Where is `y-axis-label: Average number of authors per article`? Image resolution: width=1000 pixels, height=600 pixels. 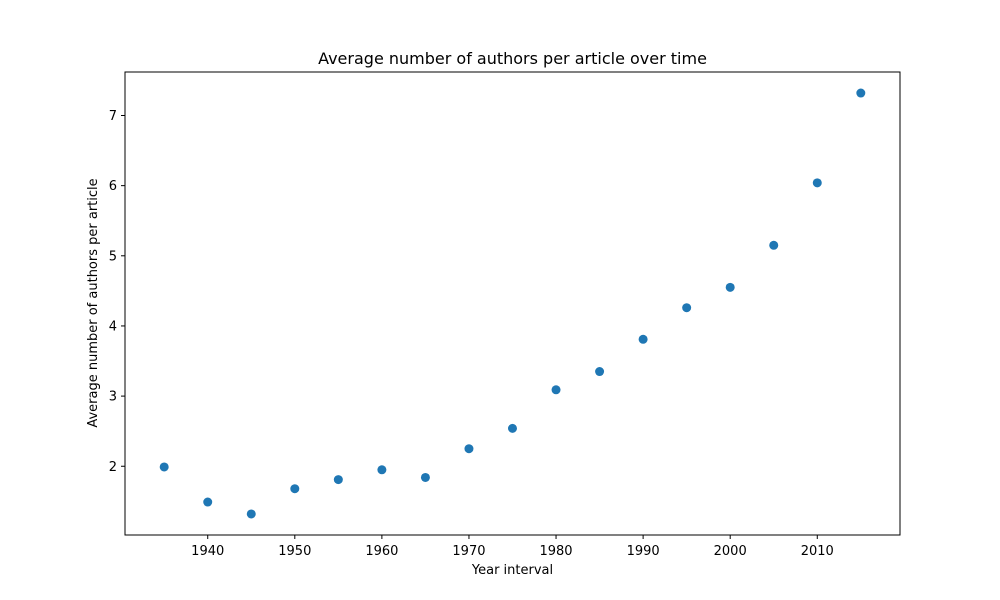
y-axis-label: Average number of authors per article is located at coordinates (93, 302).